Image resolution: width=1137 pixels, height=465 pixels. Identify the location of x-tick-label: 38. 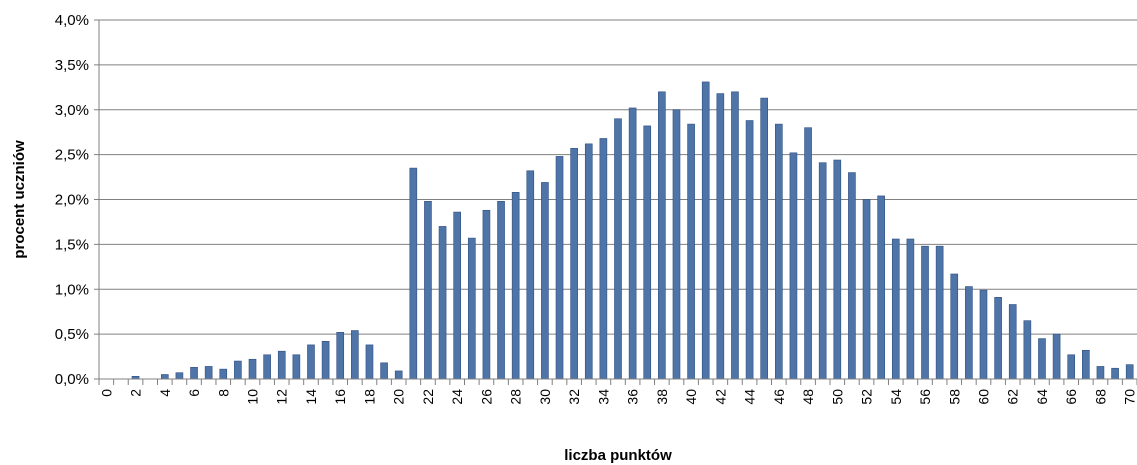
(662, 397).